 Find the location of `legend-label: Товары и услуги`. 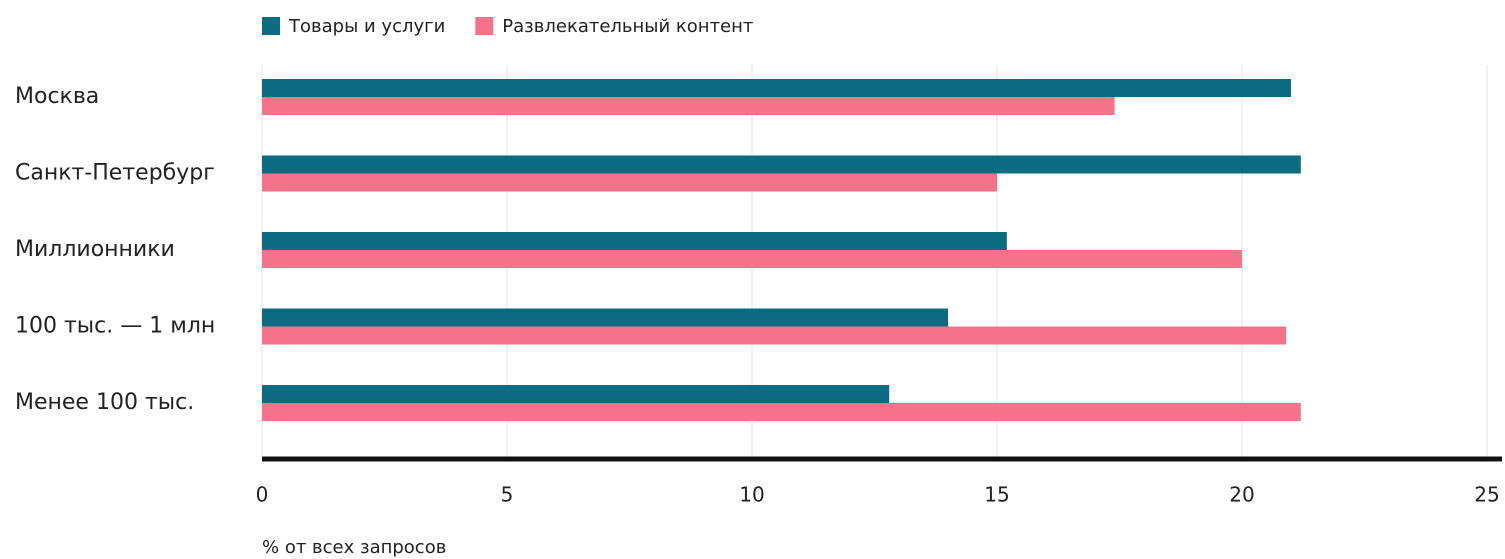

legend-label: Товары и услуги is located at coordinates (366, 26).